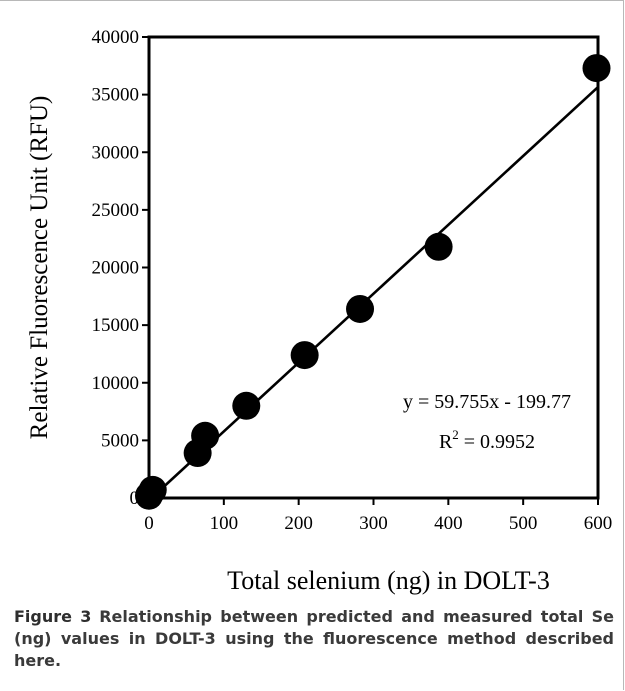 This screenshot has height=691, width=625. Describe the element at coordinates (116, 152) in the screenshot. I see `y-tick-label: 30000` at that location.